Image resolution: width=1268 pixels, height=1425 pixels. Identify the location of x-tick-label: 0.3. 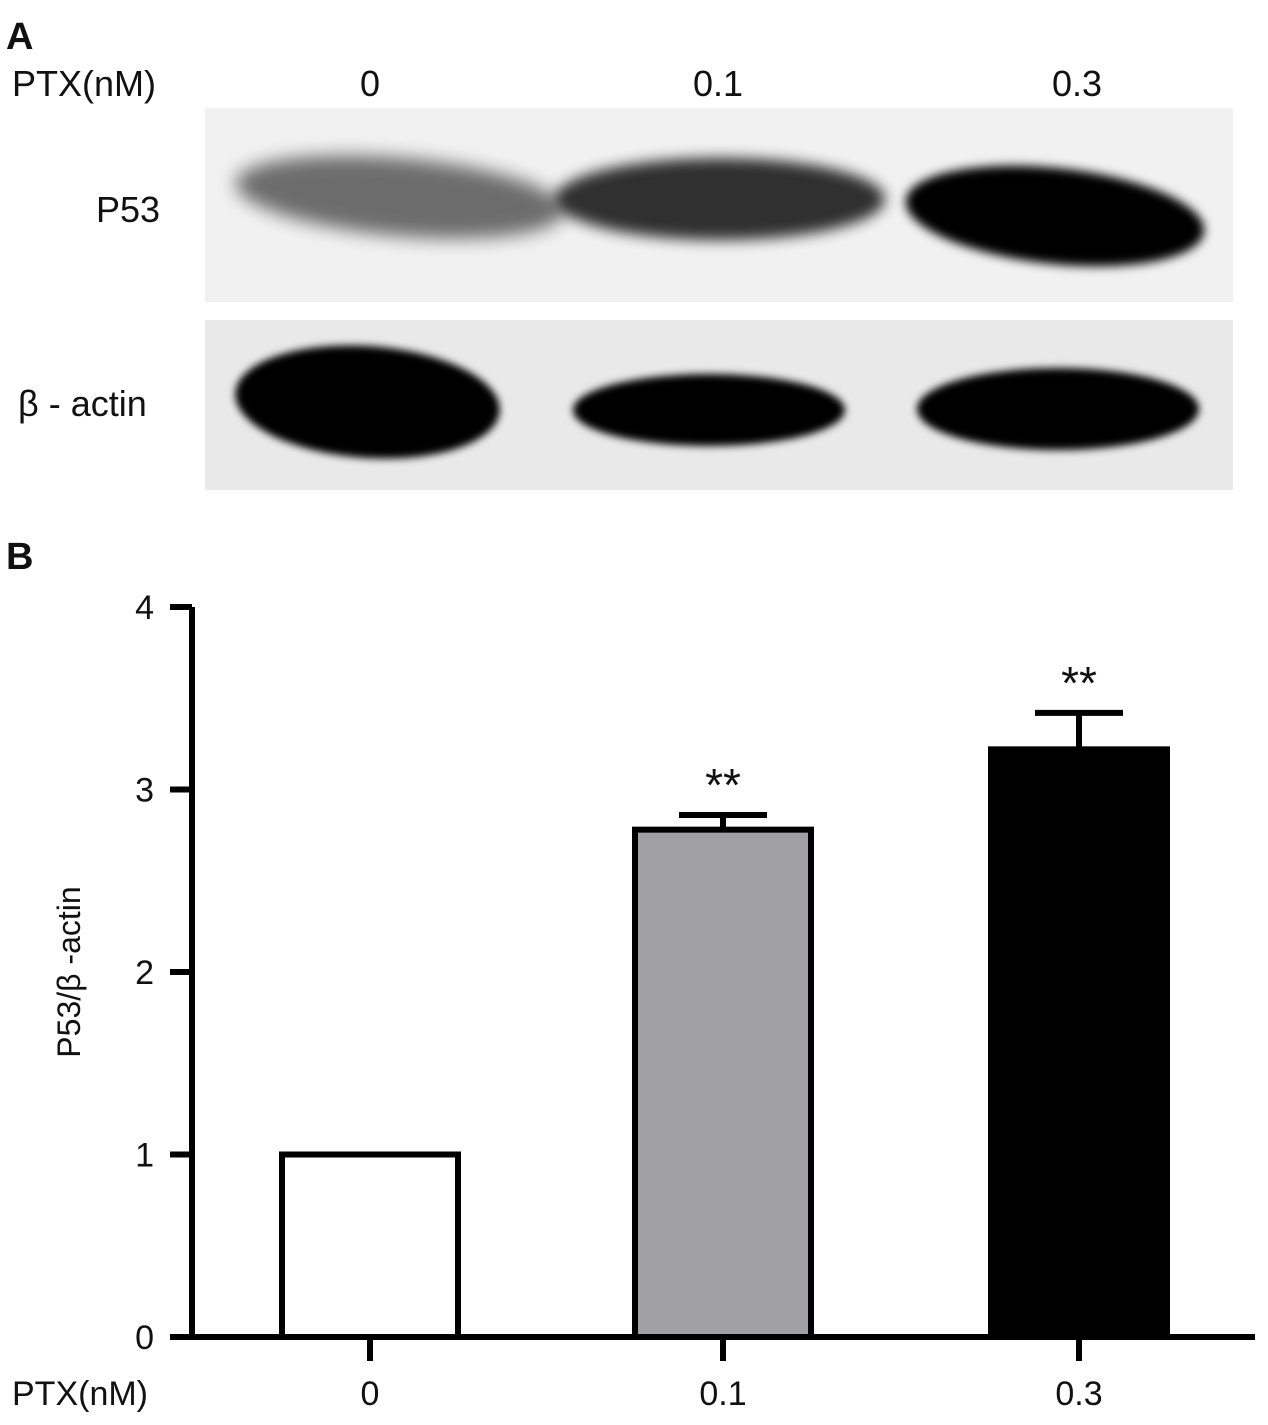
(1078, 1394).